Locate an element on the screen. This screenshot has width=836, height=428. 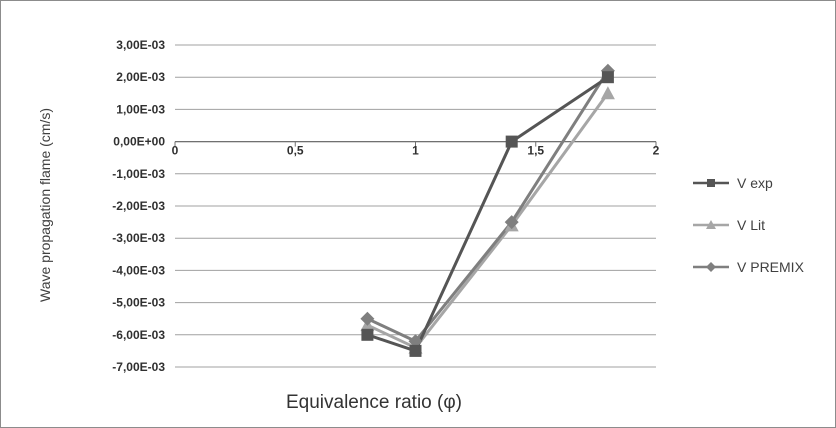
y-axis-label: Wave propagation flame (cm/s) is located at coordinates (45, 205).